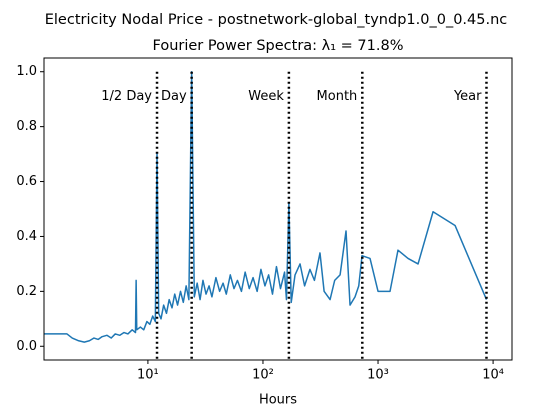 The height and width of the screenshot is (417, 552). What do you see at coordinates (26, 291) in the screenshot?
I see `y-tick-label: 0.2` at bounding box center [26, 291].